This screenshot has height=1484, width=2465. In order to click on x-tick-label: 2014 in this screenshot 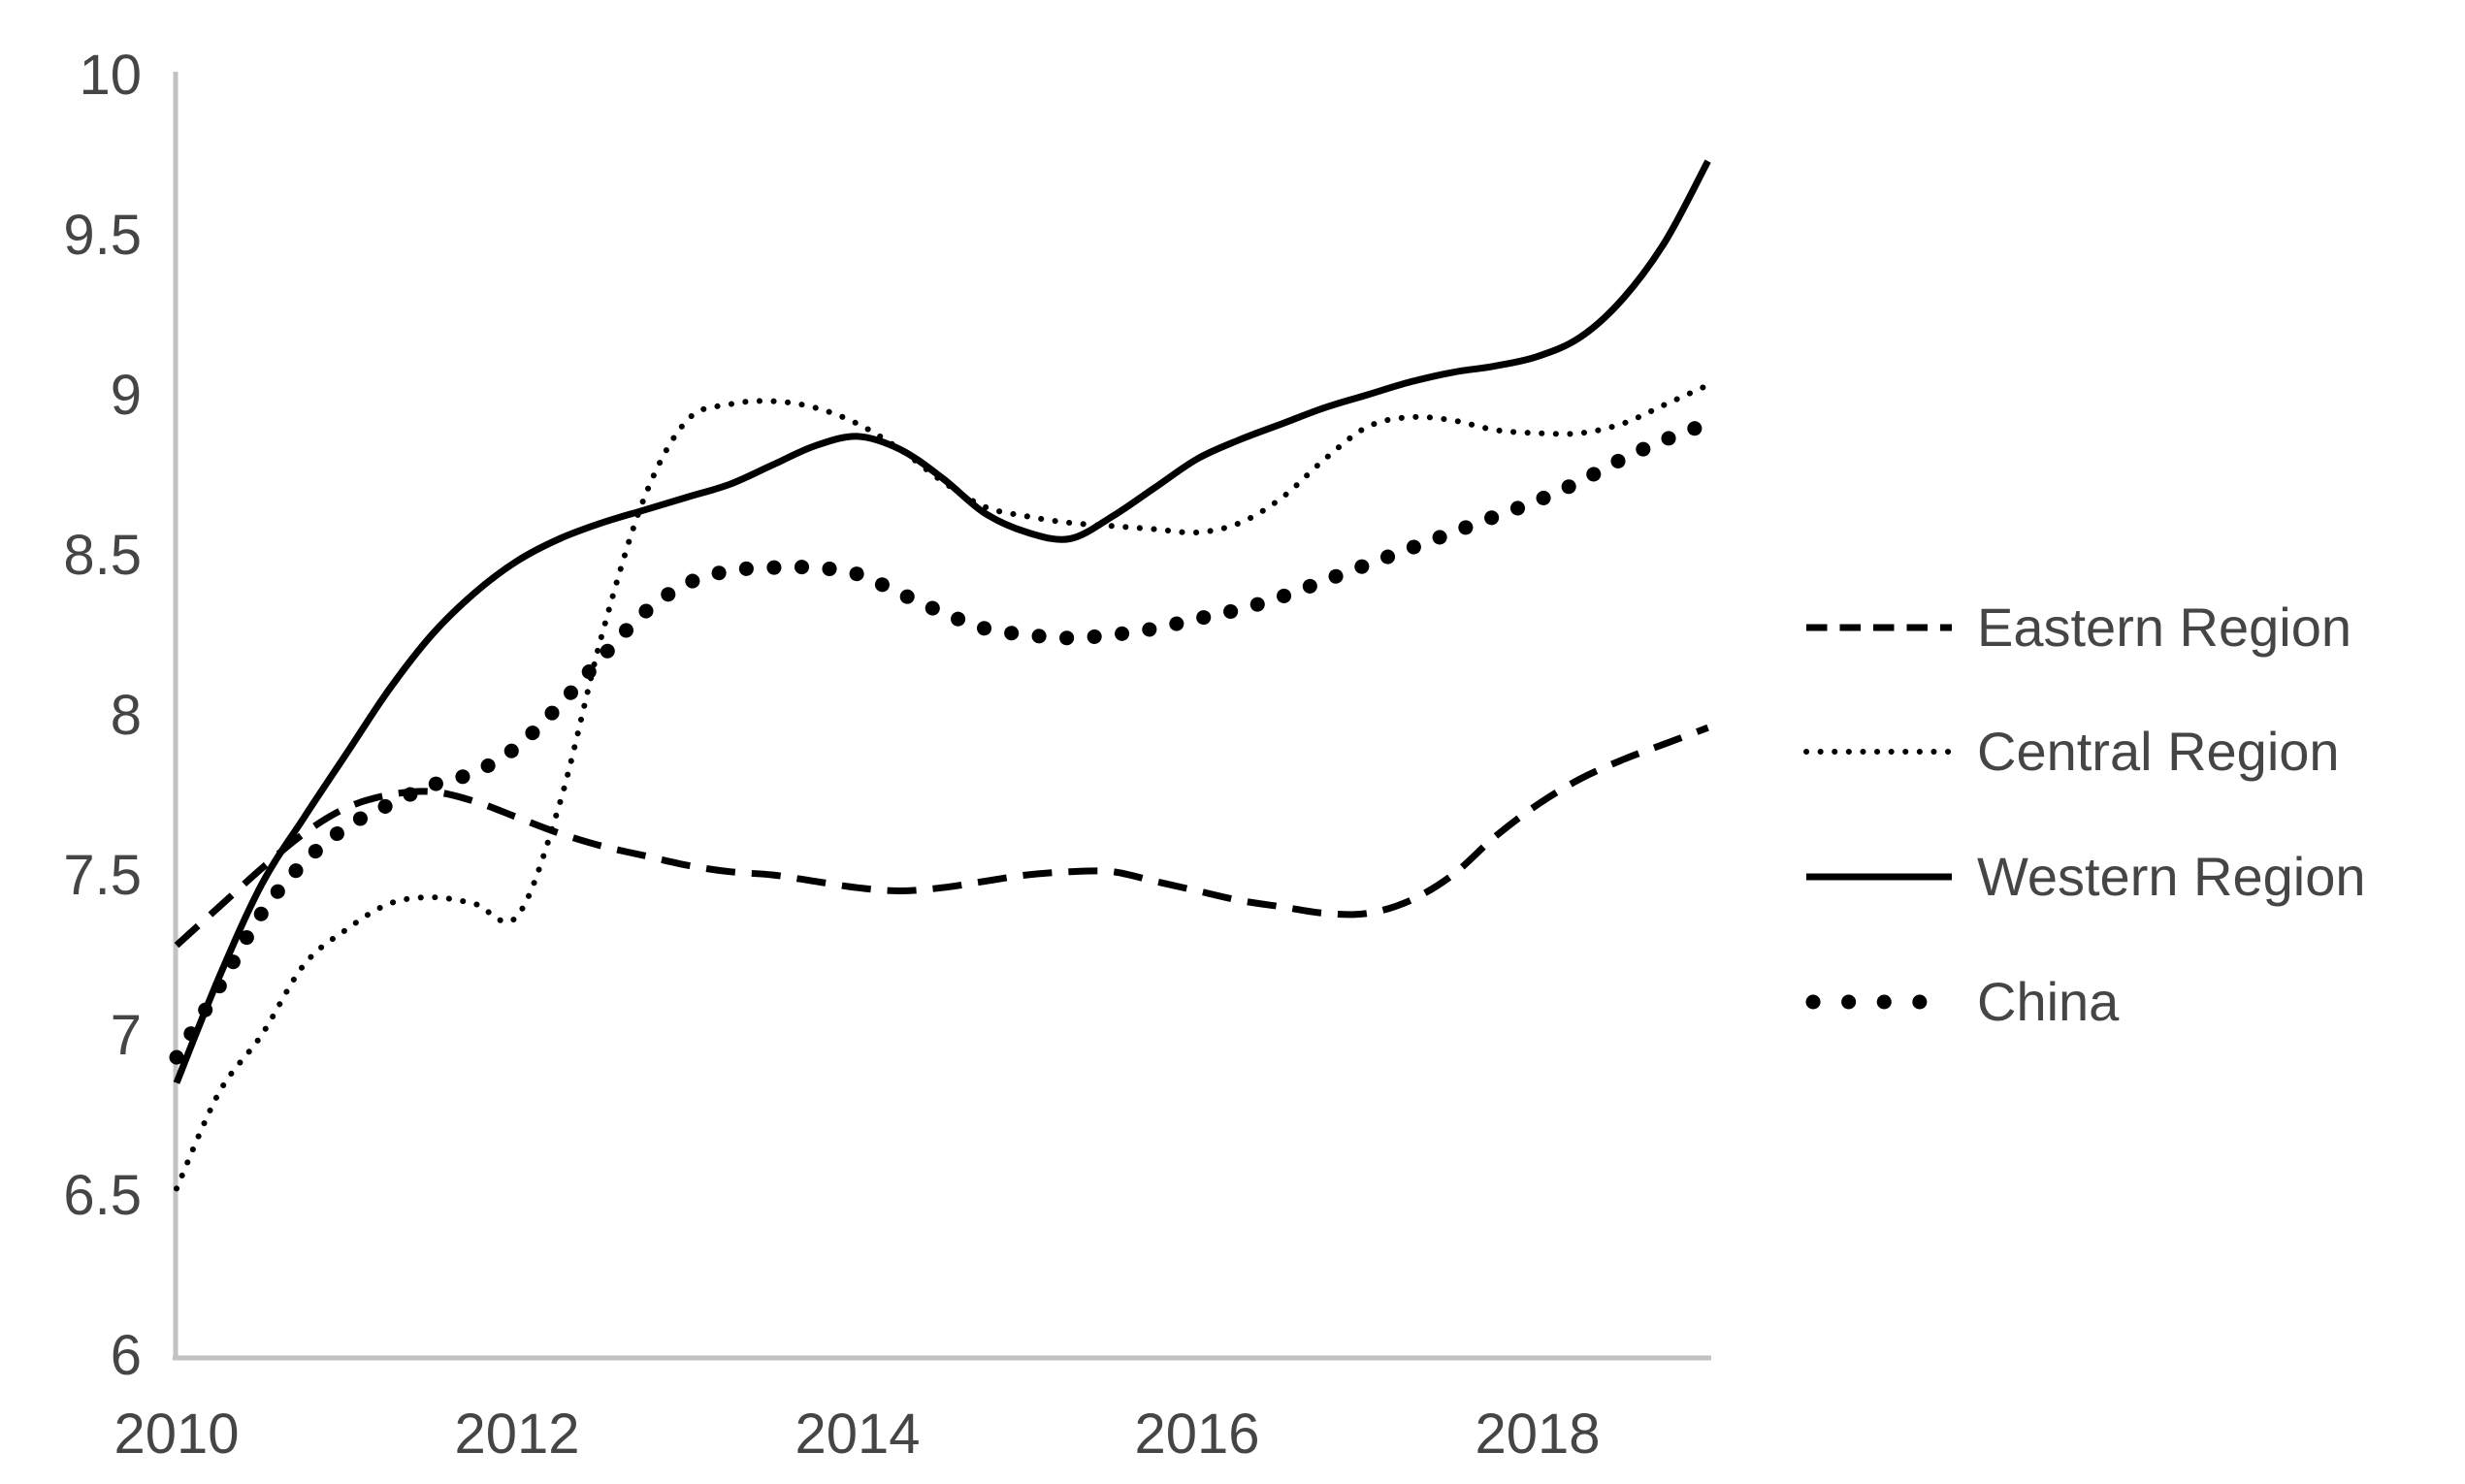, I will do `click(857, 1434)`.